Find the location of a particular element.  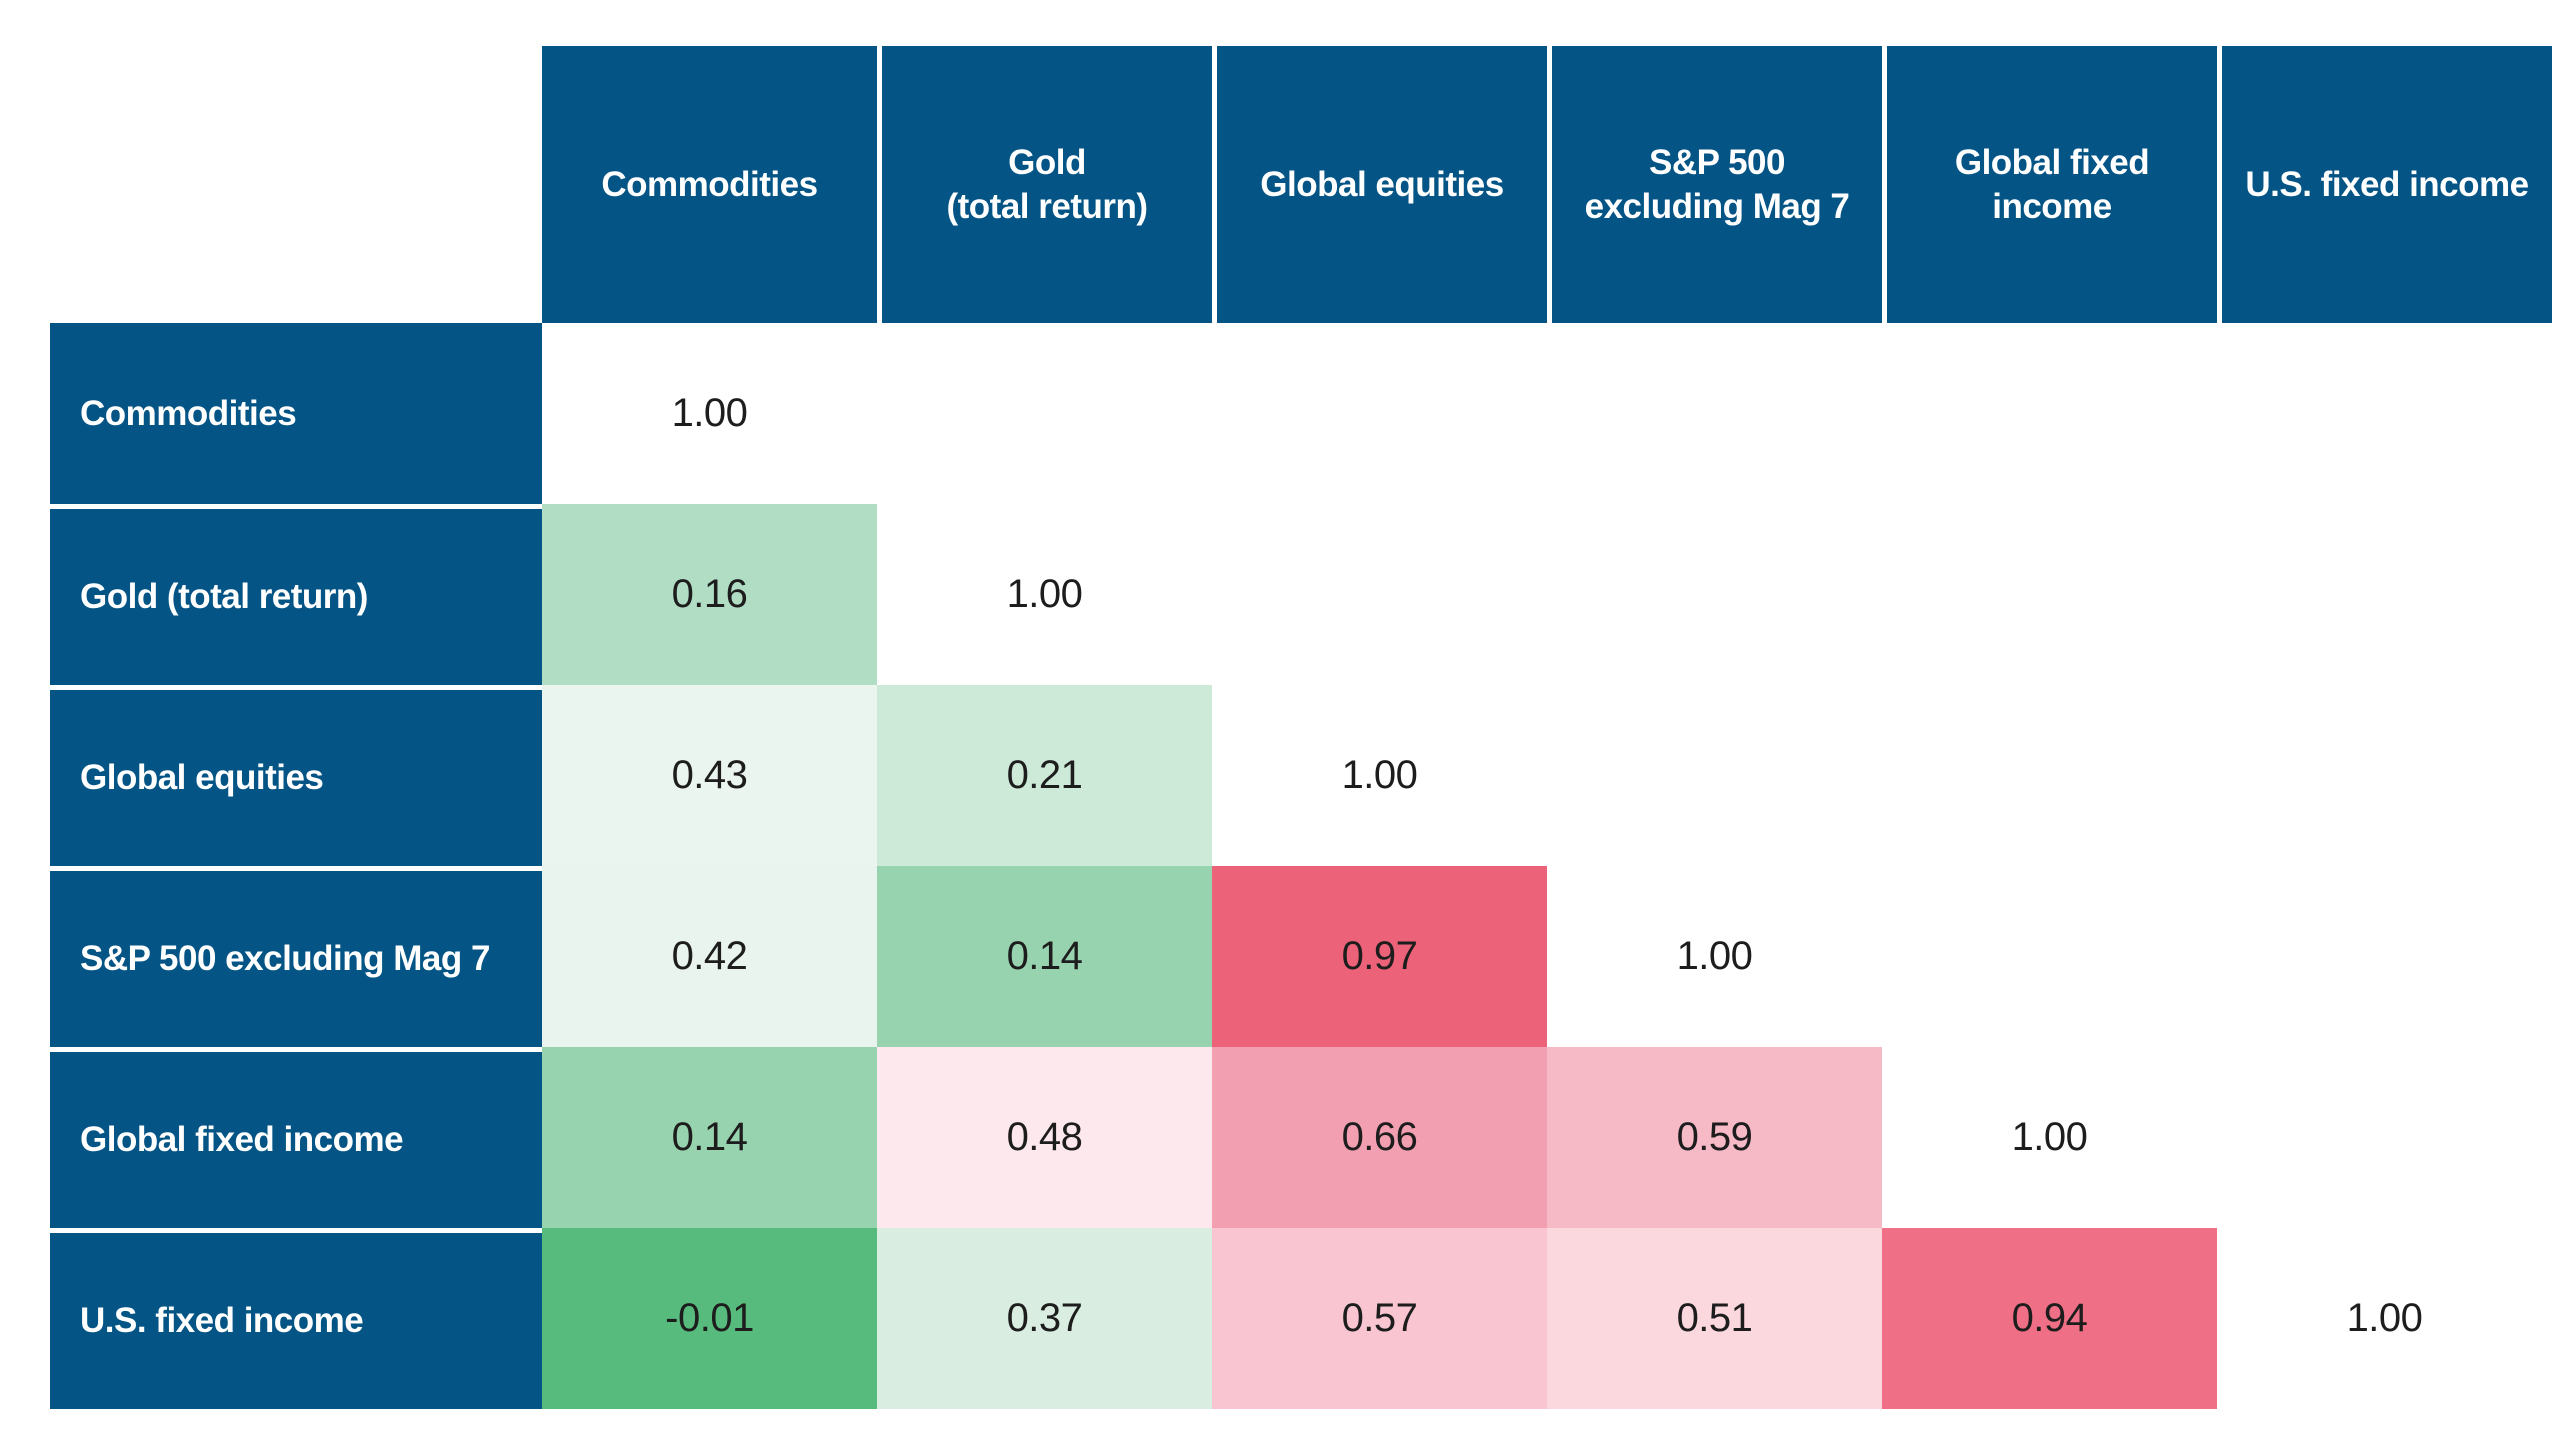

matrix-cell-global-equities-x-commodities: 0.43 is located at coordinates (709, 775).